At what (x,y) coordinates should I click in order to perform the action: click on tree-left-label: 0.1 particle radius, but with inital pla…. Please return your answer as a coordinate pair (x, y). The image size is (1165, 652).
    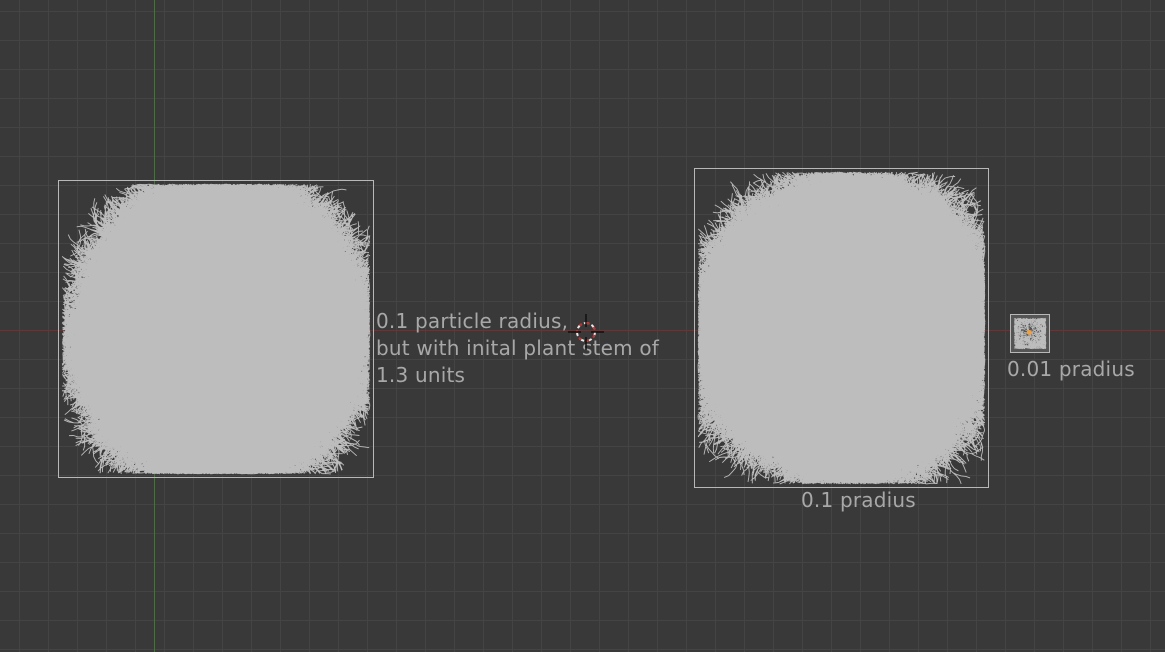
    Looking at the image, I should click on (517, 348).